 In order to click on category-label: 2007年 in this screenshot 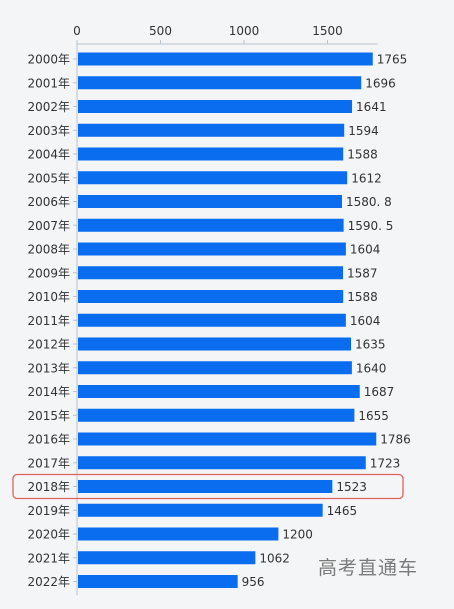, I will do `click(48, 226)`.